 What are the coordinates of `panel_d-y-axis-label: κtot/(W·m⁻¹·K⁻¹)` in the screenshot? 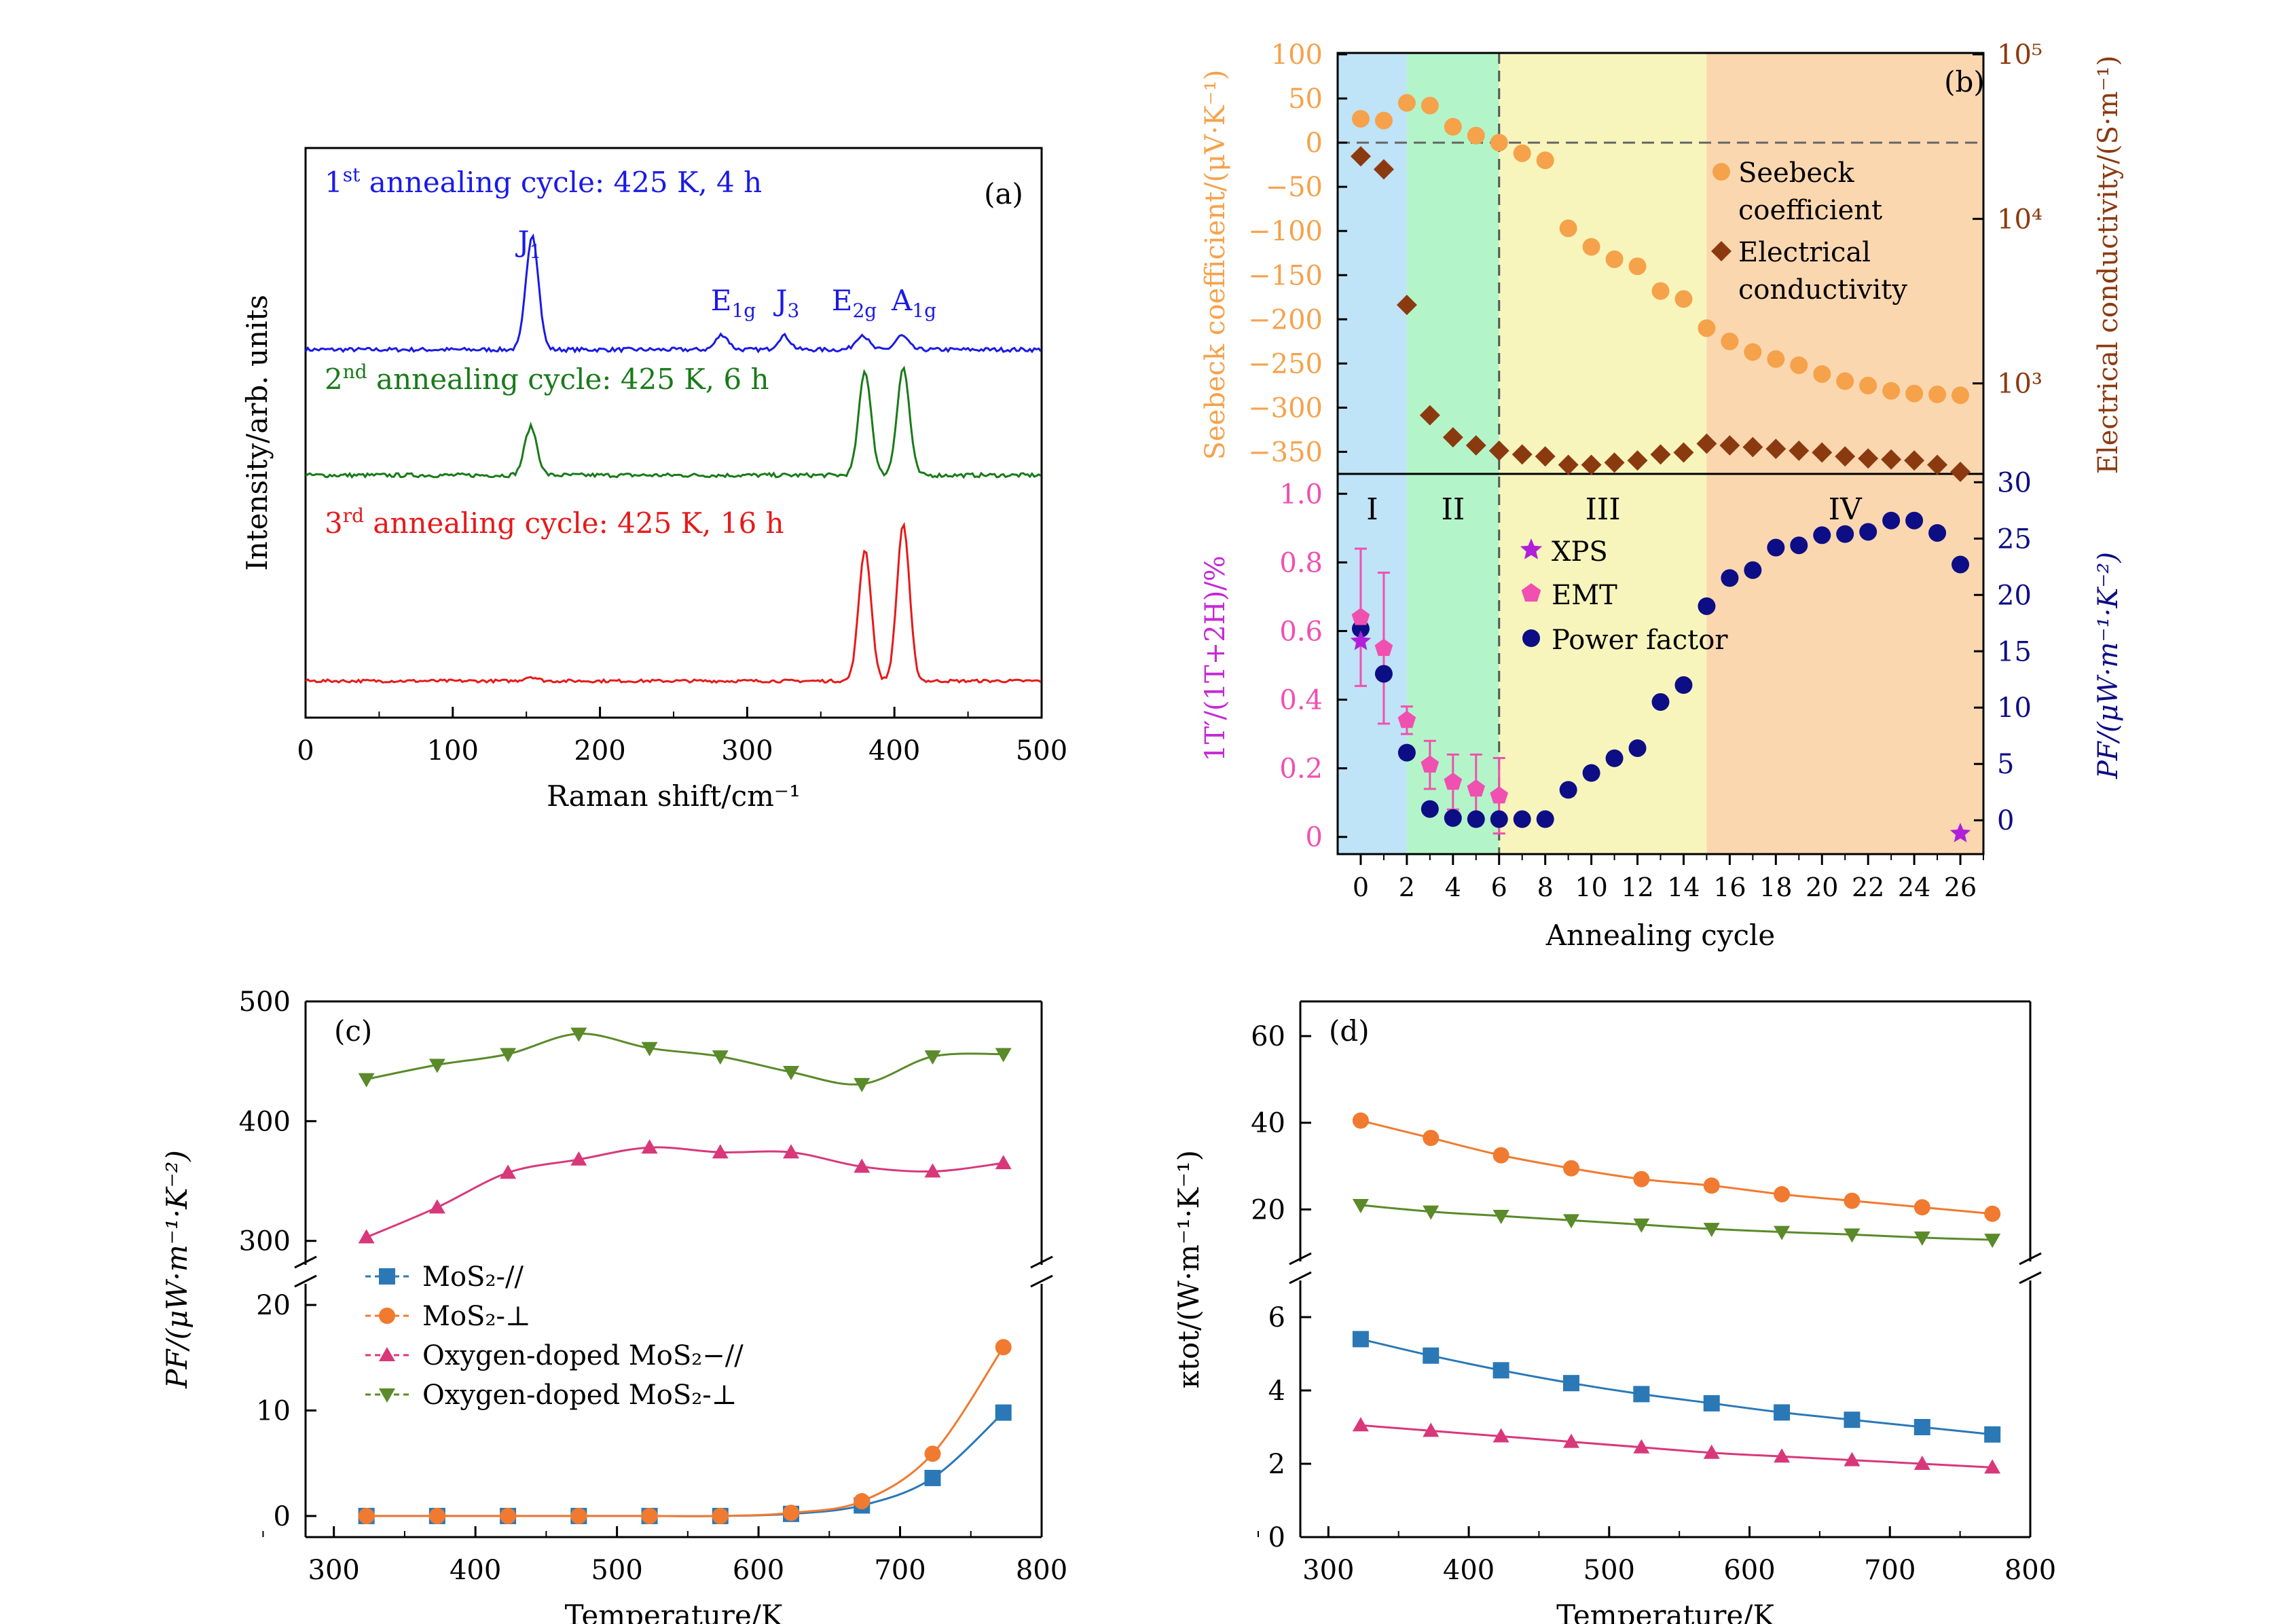 It's located at (1188, 1269).